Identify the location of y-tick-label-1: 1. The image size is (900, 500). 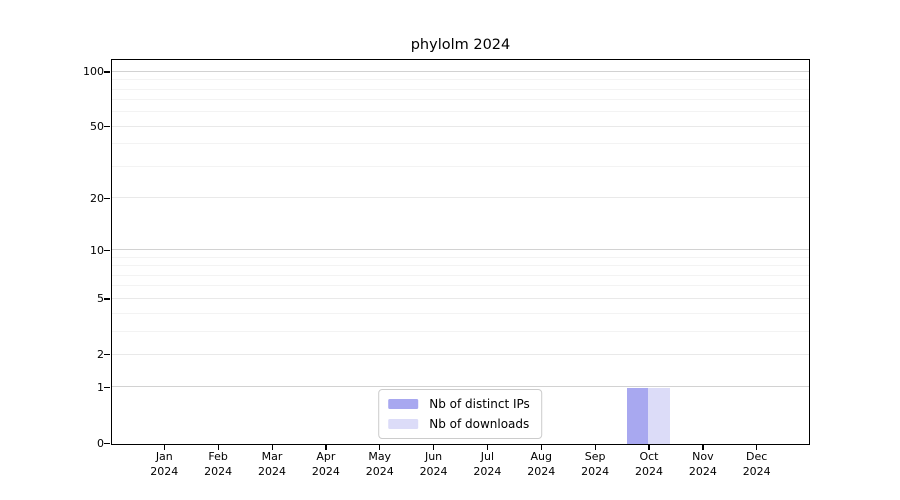
(100, 387).